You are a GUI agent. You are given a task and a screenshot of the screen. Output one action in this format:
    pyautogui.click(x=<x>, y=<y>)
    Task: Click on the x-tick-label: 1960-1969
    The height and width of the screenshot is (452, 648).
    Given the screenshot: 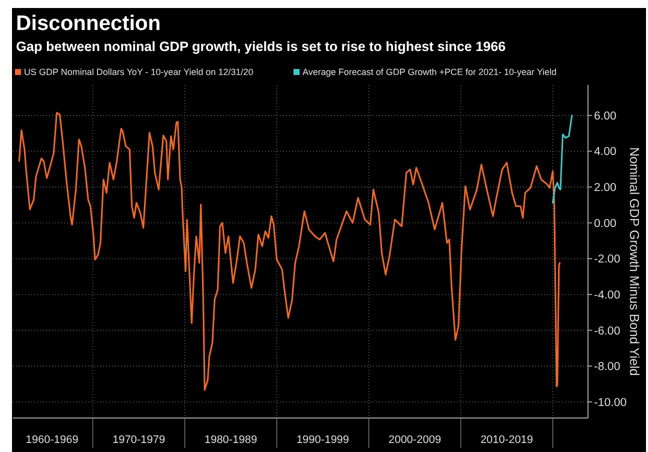 What is the action you would take?
    pyautogui.click(x=52, y=440)
    